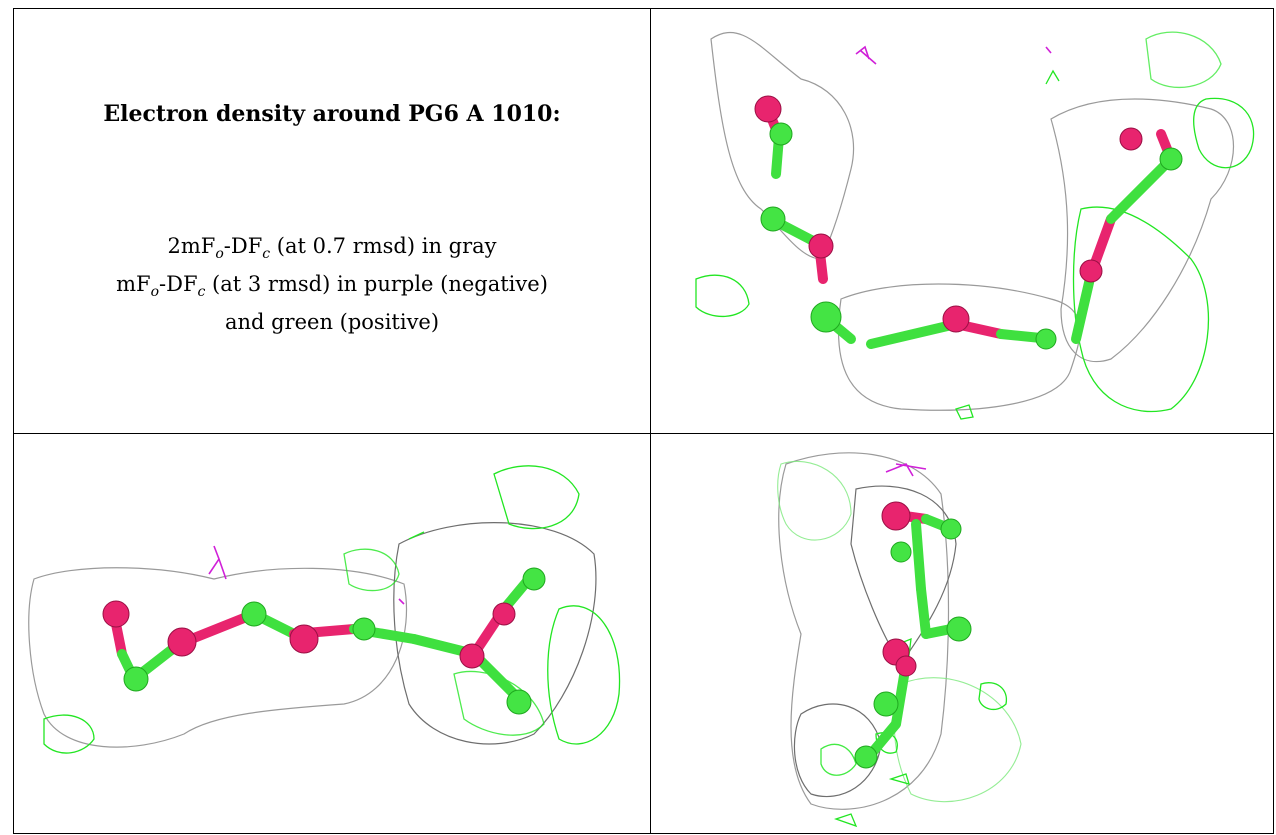 Image resolution: width=1276 pixels, height=835 pixels. Describe the element at coordinates (650, 421) in the screenshot. I see `grid-divider-vertical` at that location.